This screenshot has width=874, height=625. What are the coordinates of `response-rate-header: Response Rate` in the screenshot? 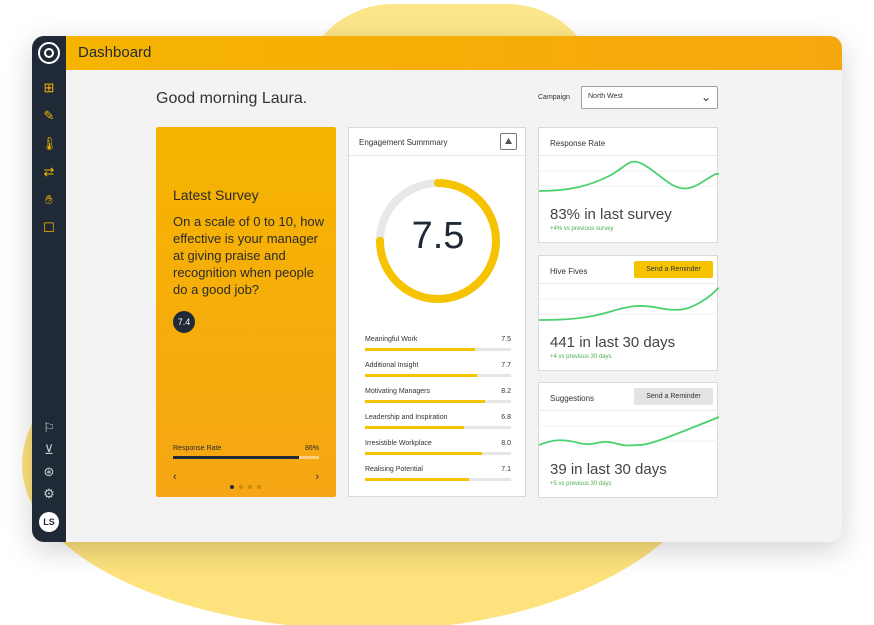 It's located at (628, 142).